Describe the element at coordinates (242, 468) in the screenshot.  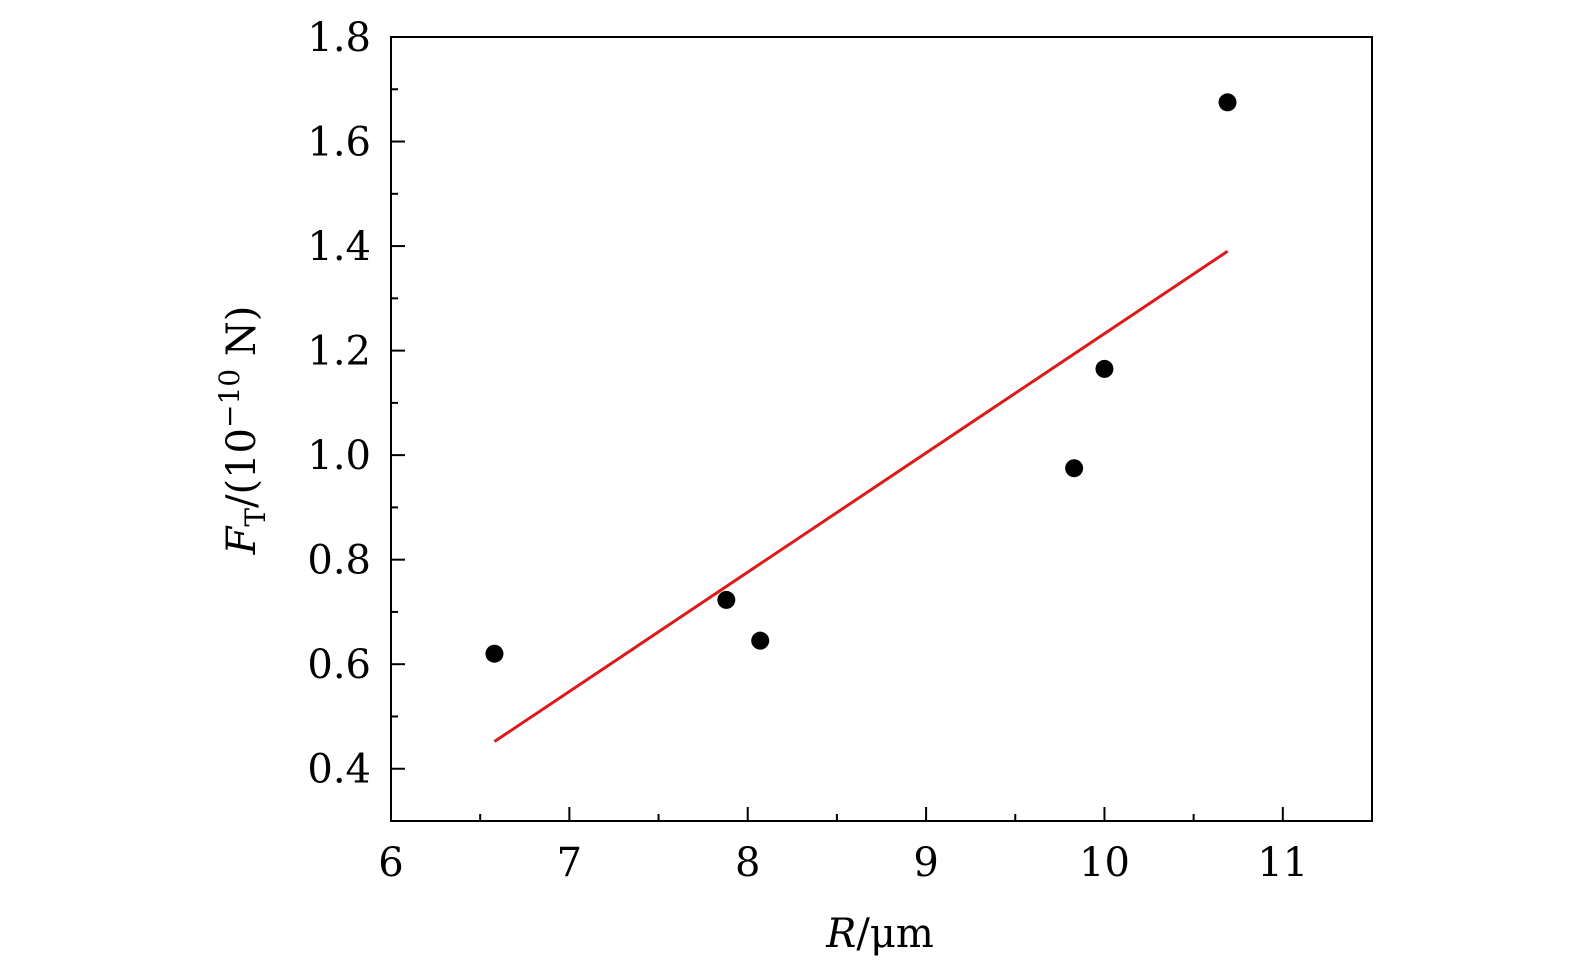
I see `y-axis-unit-prefix: /(10` at that location.